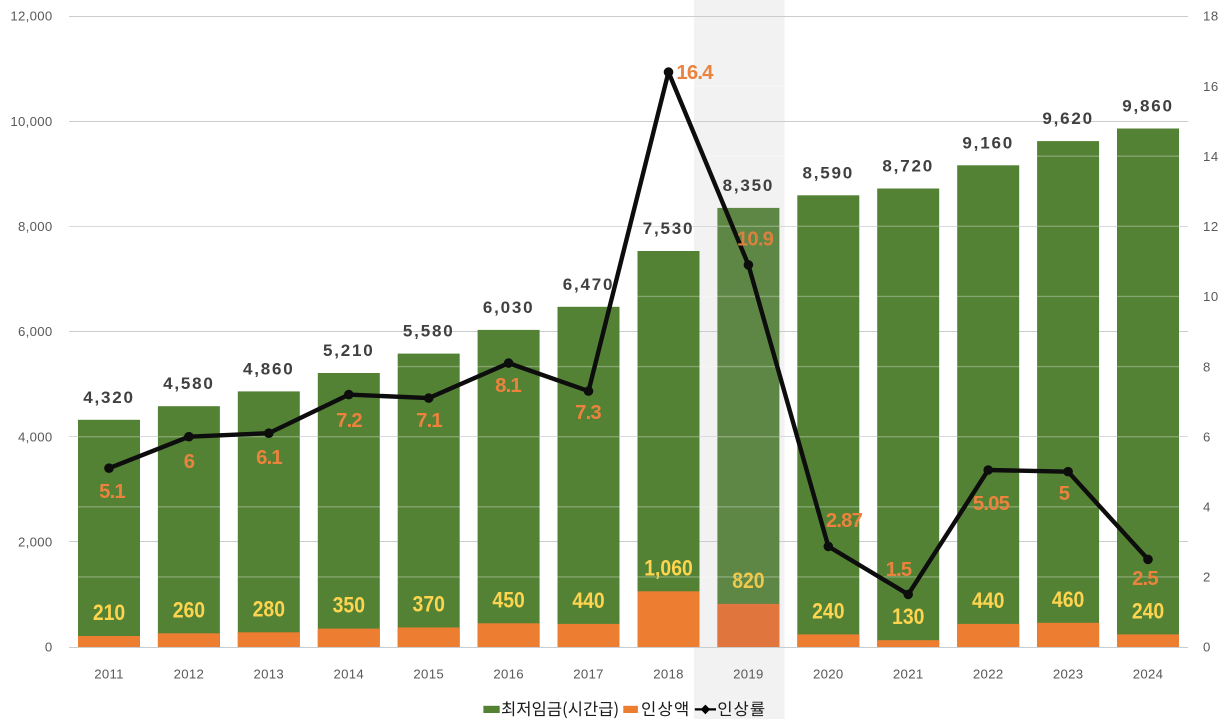 The width and height of the screenshot is (1230, 724). What do you see at coordinates (1145, 579) in the screenshot?
I see `svg-text: 2.5` at bounding box center [1145, 579].